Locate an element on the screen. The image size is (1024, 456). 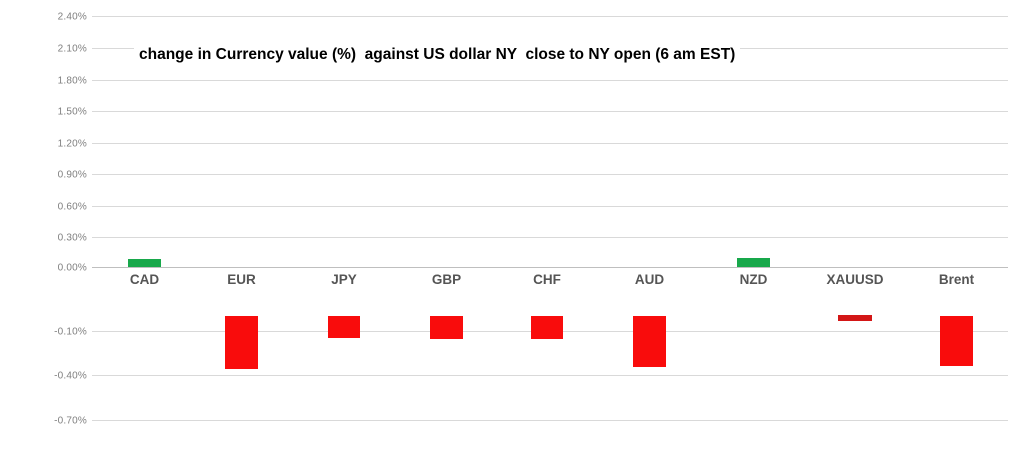
category-label-cad: CAD is located at coordinates (144, 279).